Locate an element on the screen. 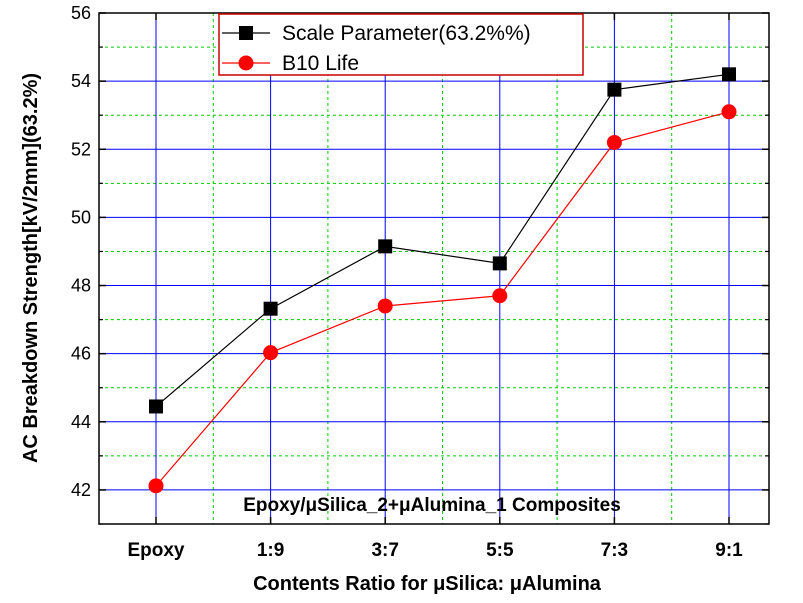  y-tick-label: 46 is located at coordinates (81, 354).